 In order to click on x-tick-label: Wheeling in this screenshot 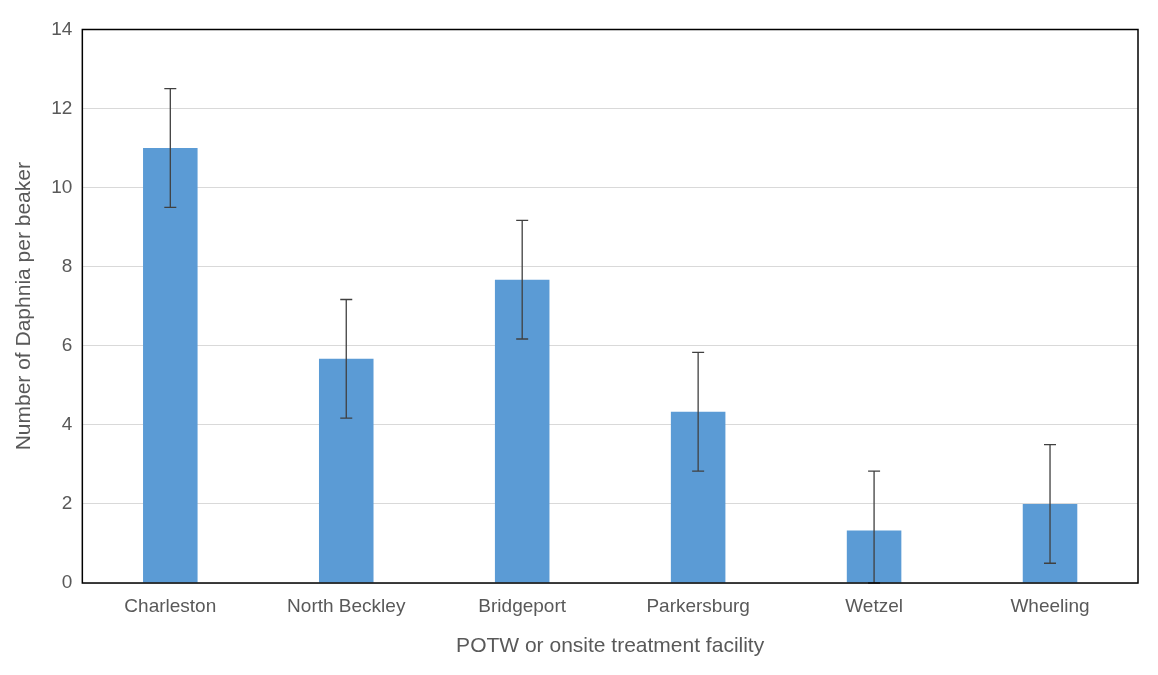, I will do `click(1050, 605)`.